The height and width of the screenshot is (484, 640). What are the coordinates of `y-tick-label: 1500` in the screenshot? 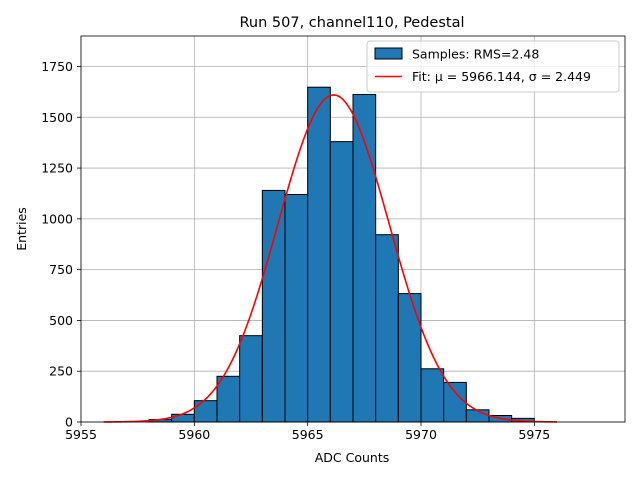 It's located at (57, 117).